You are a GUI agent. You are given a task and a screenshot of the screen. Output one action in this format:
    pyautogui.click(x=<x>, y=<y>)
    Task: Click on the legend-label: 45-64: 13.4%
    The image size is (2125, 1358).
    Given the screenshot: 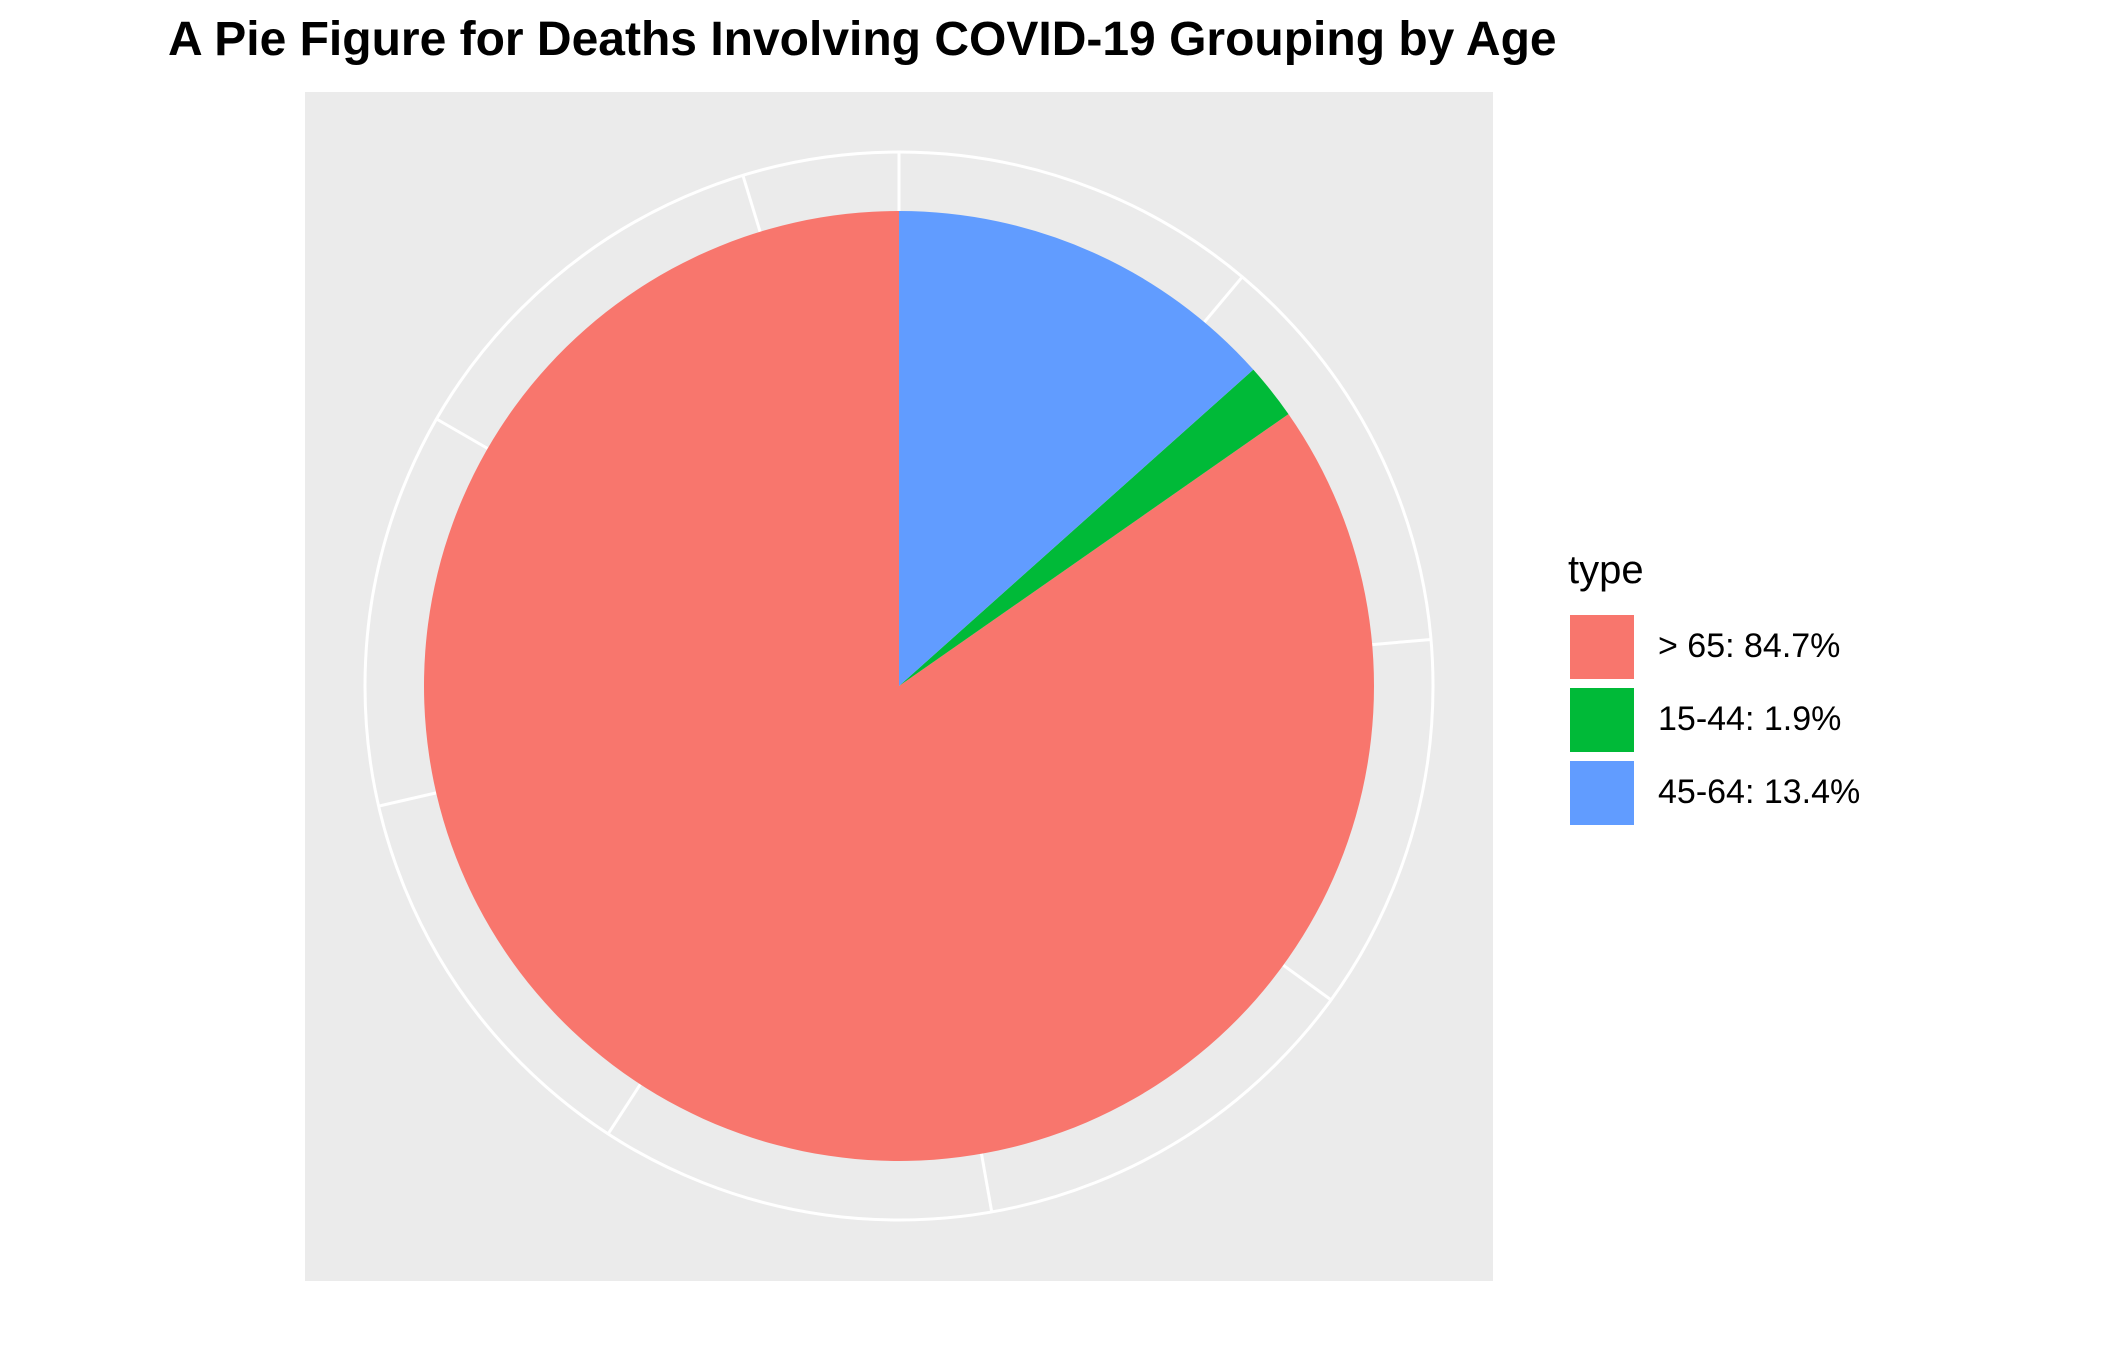 What is the action you would take?
    pyautogui.click(x=1759, y=792)
    